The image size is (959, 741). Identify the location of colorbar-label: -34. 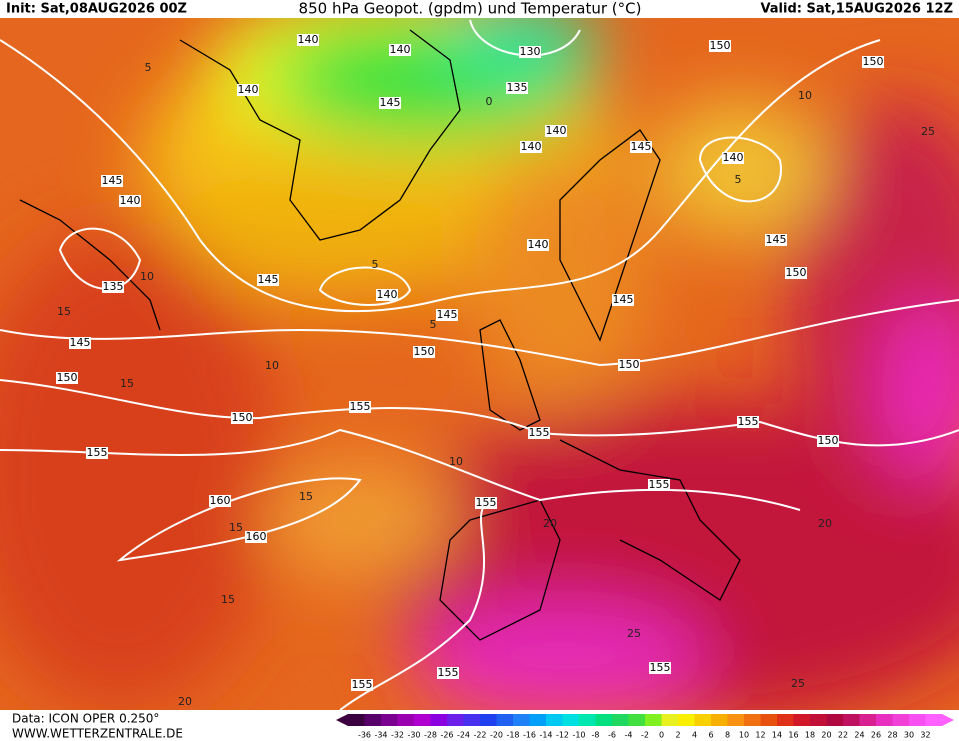
(380, 735).